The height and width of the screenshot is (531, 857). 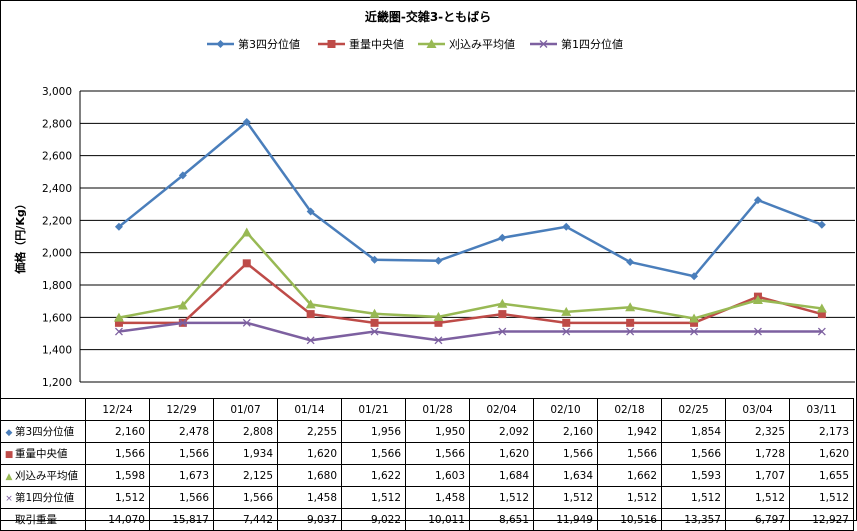 What do you see at coordinates (117, 409) in the screenshot?
I see `x-category-label-text: 12/24` at bounding box center [117, 409].